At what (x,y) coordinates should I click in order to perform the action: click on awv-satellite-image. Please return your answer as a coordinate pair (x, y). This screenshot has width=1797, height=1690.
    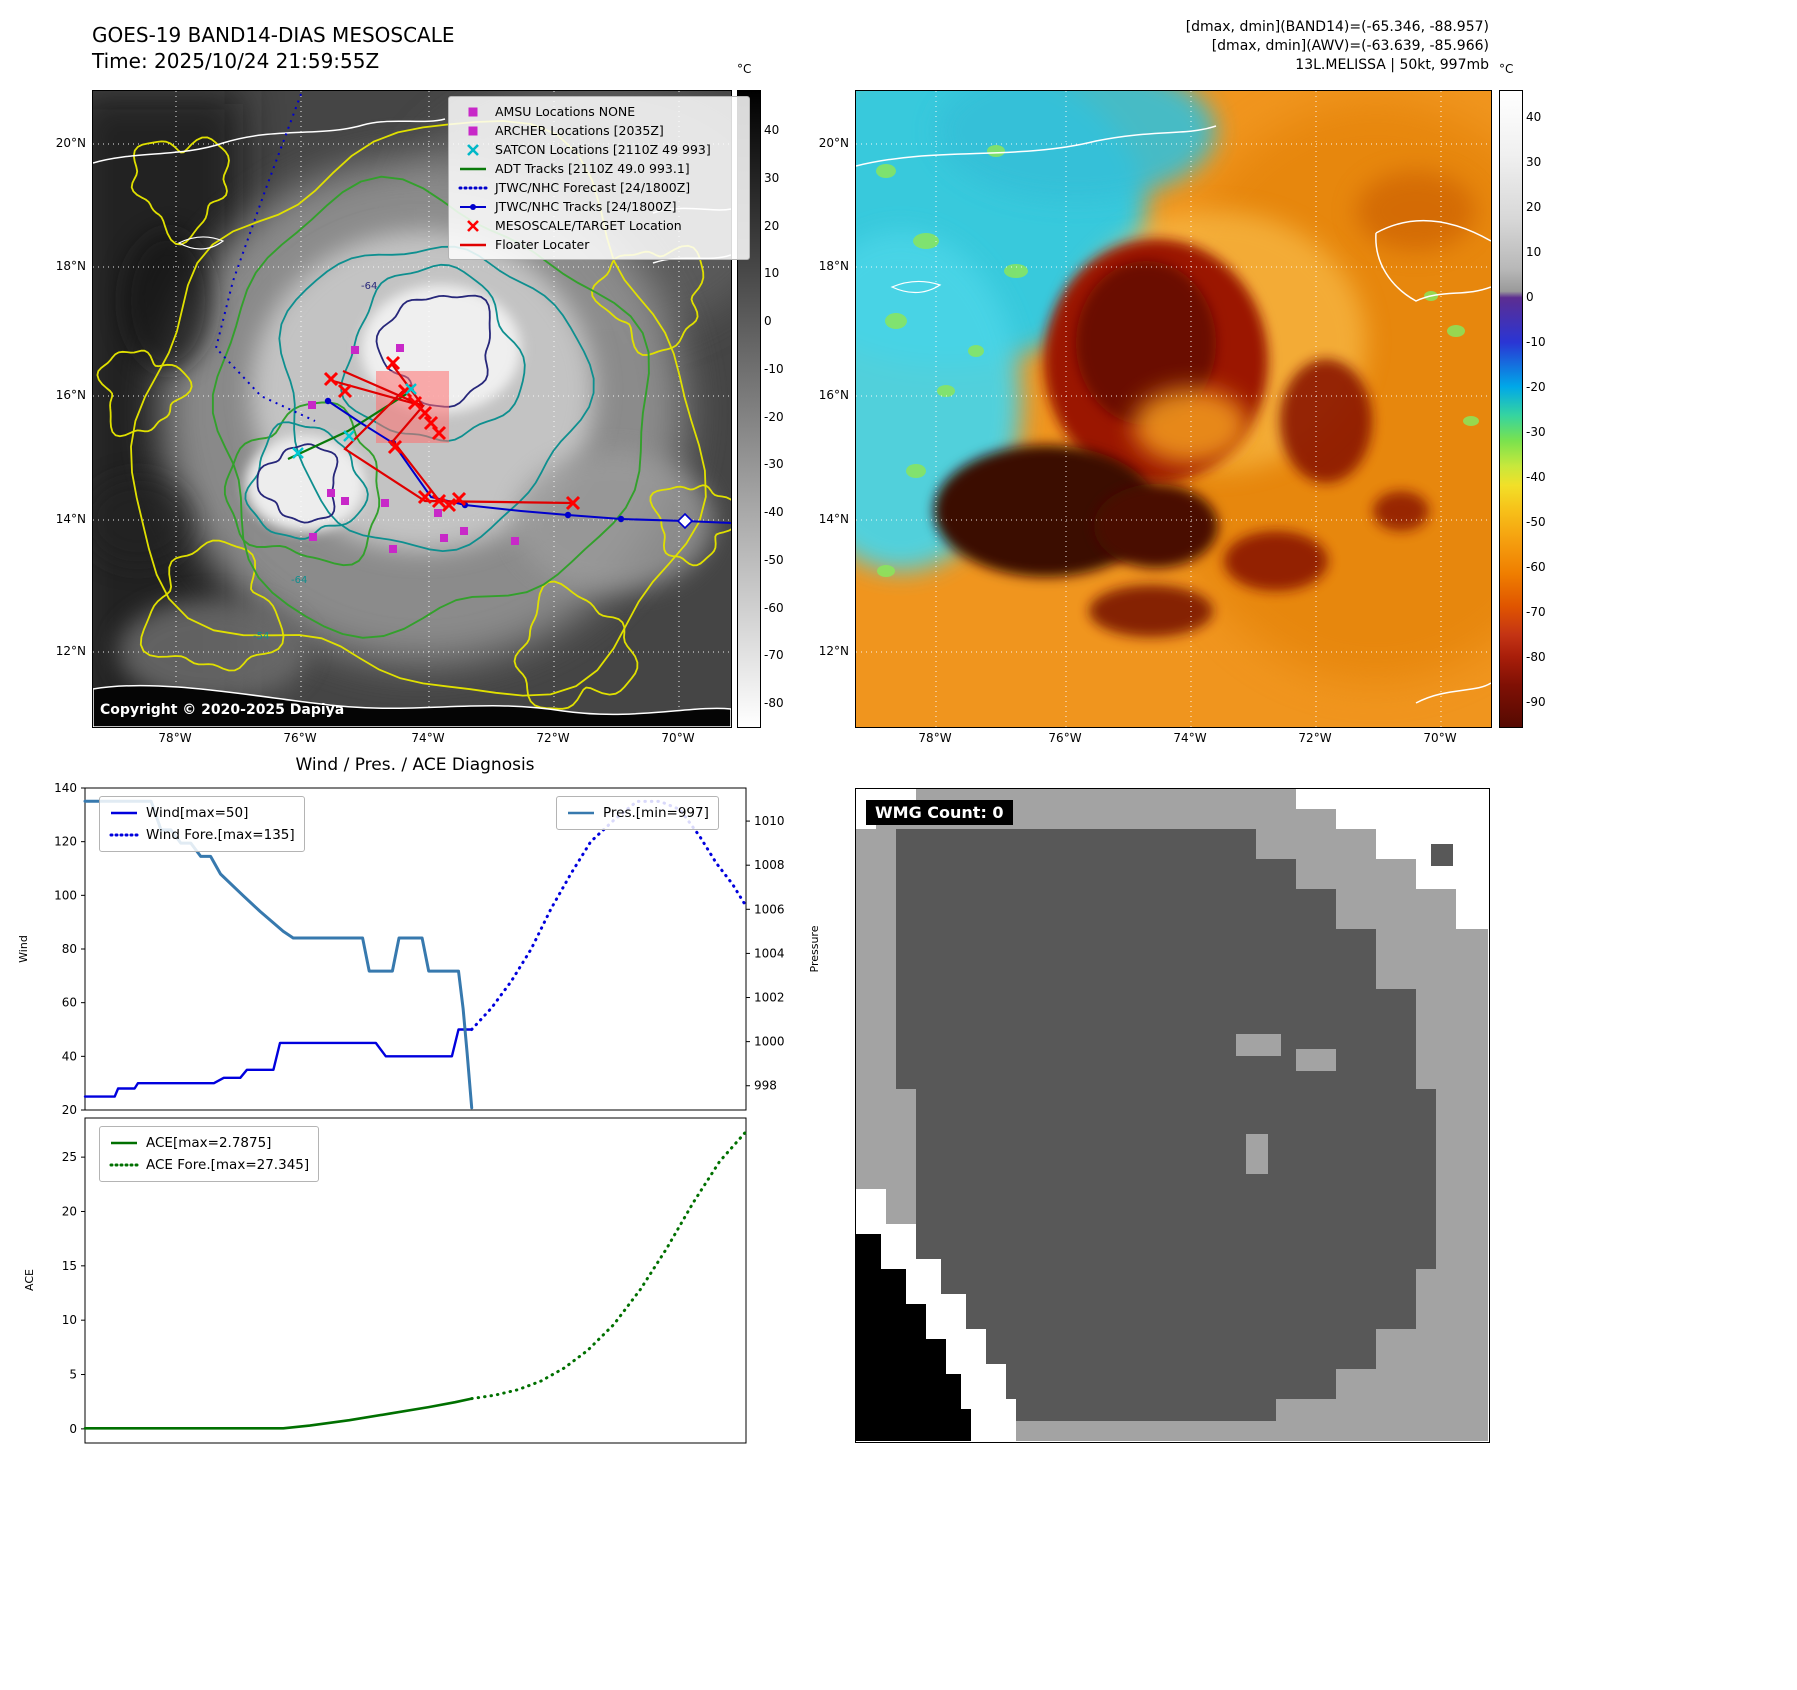
    Looking at the image, I should click on (1173, 409).